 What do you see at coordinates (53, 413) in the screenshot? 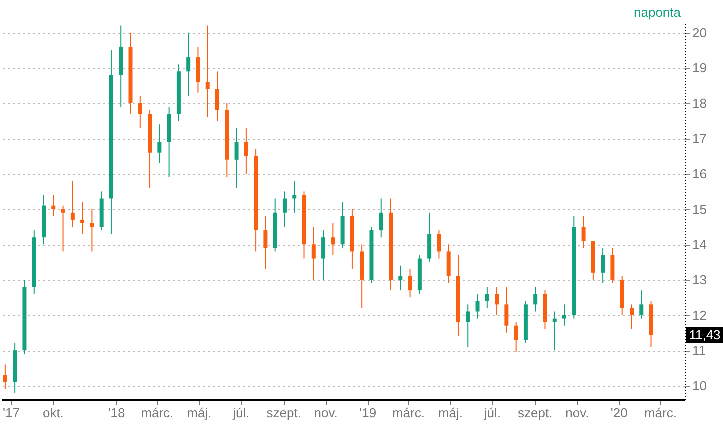
I see `x-tick-label: okt.` at bounding box center [53, 413].